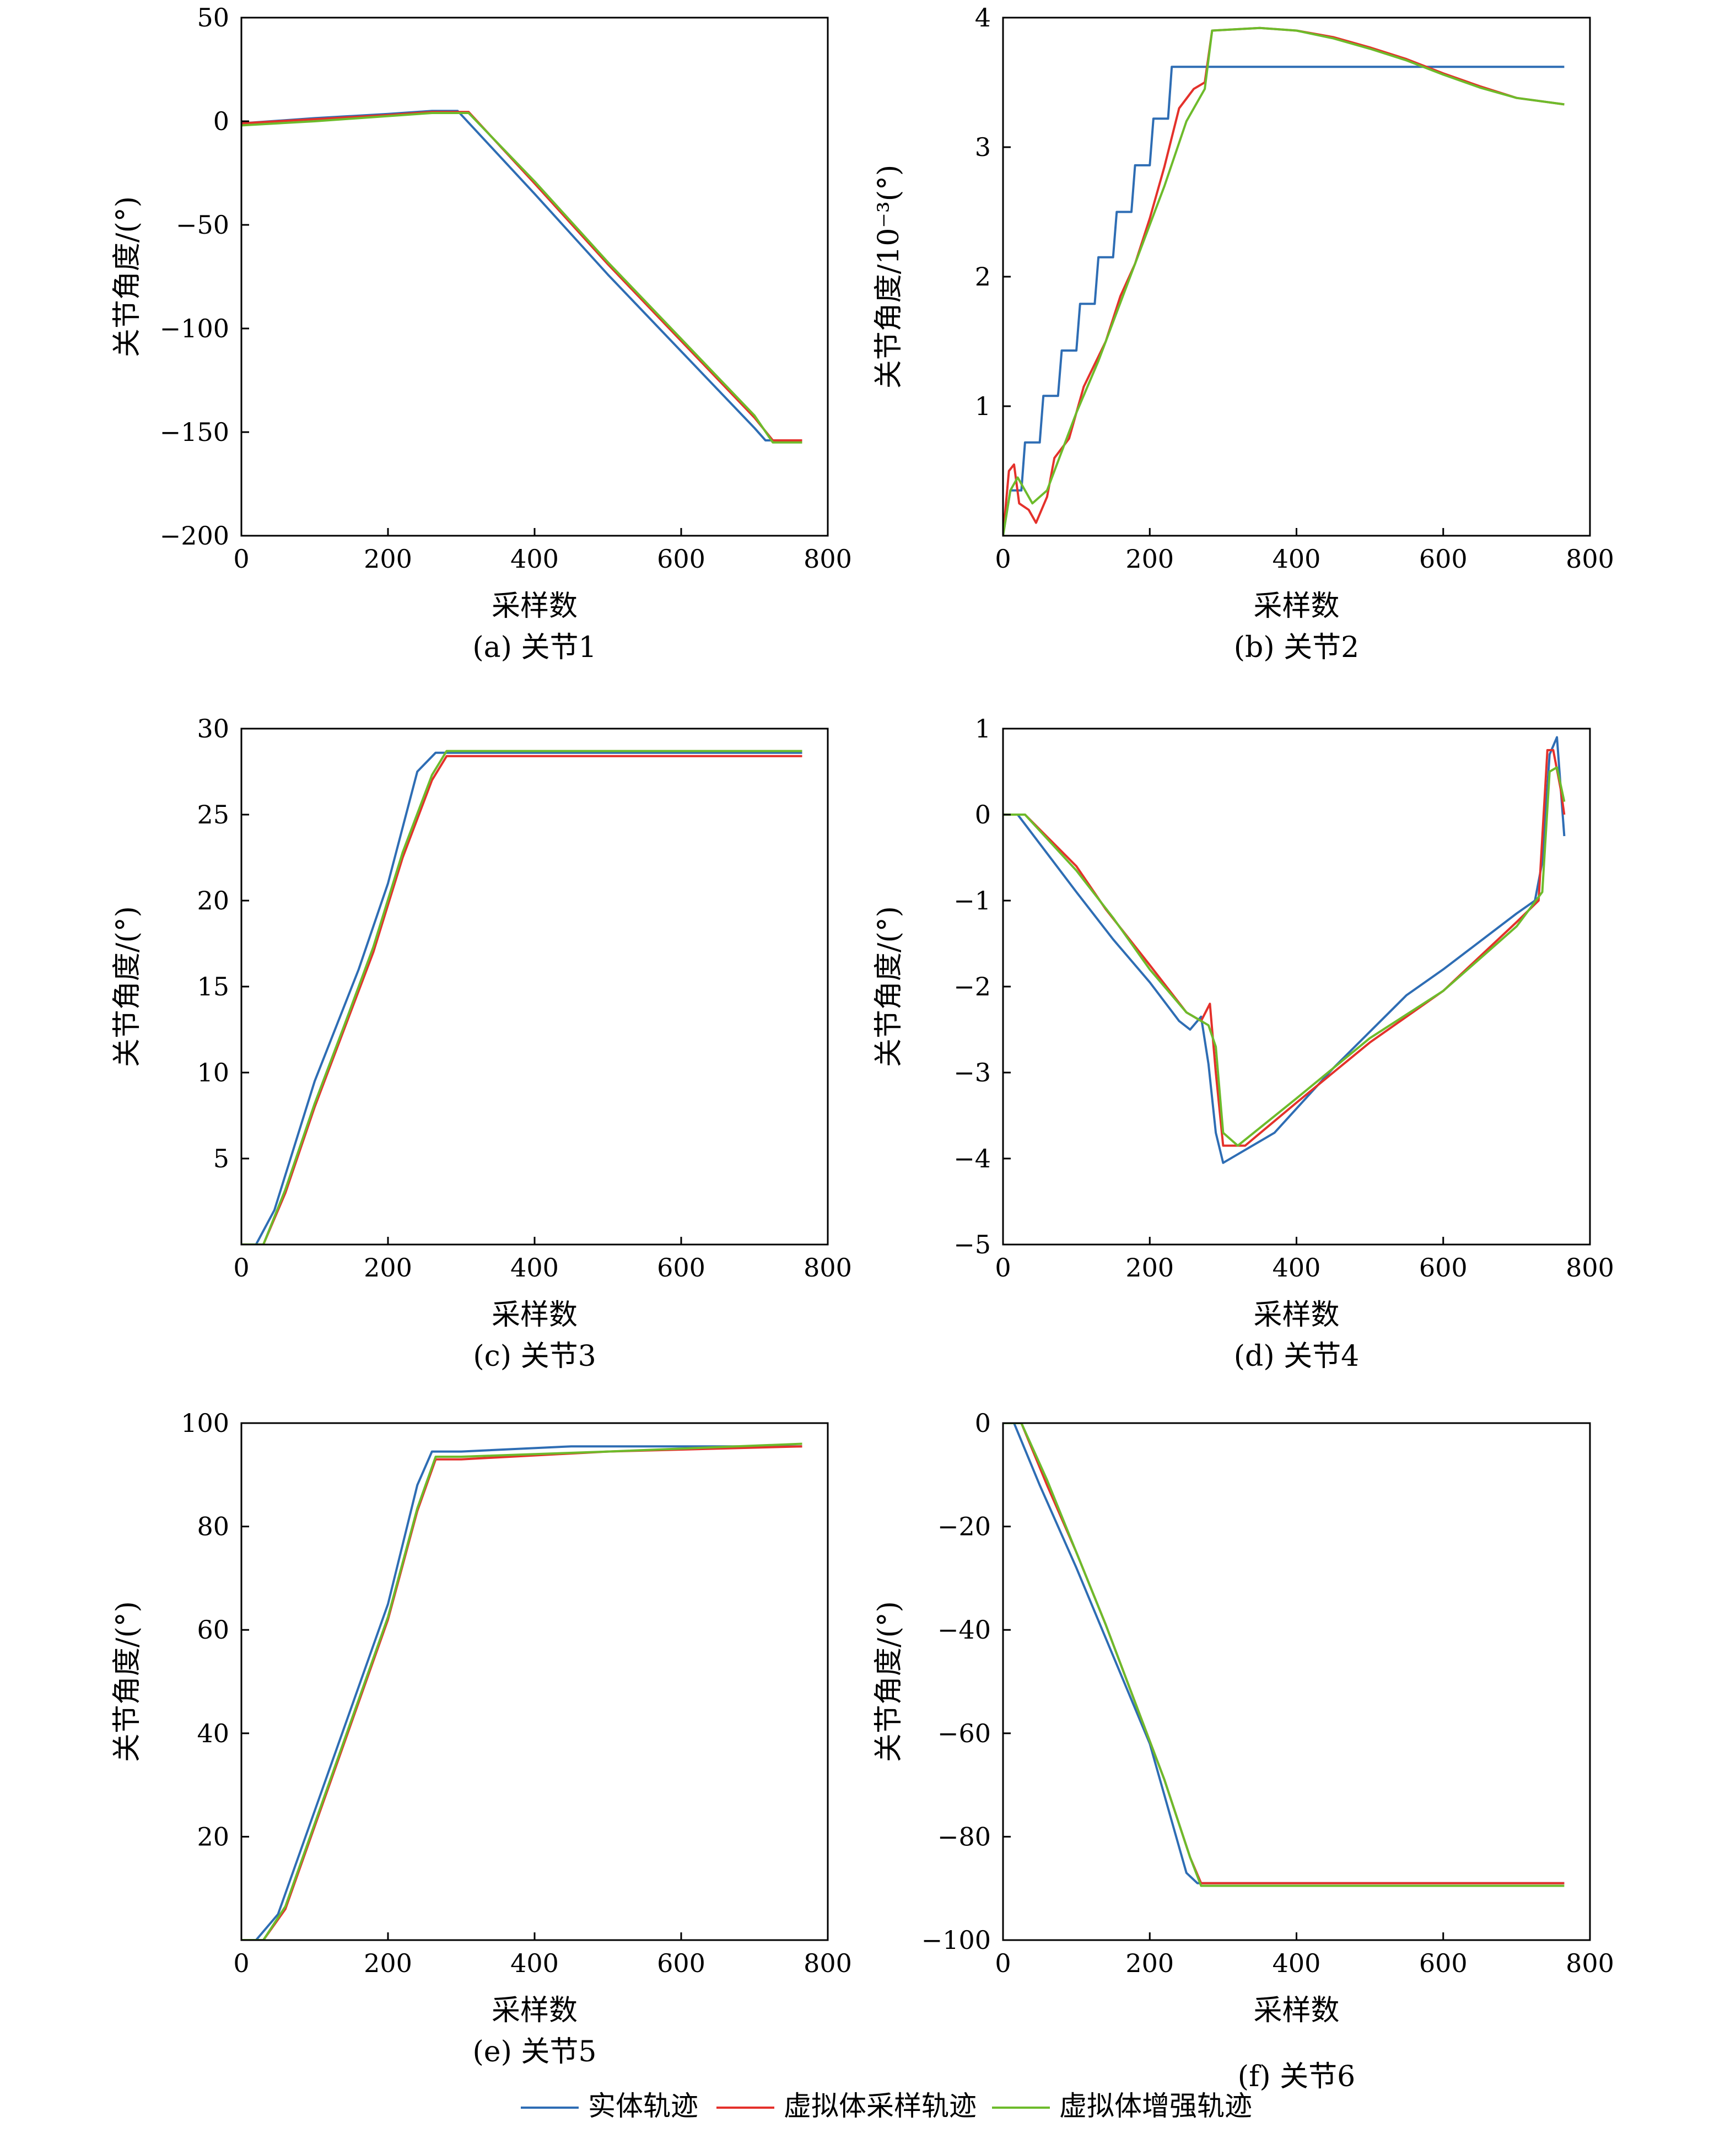 The height and width of the screenshot is (2133, 1736). I want to click on y-tick-label: 3, so click(983, 147).